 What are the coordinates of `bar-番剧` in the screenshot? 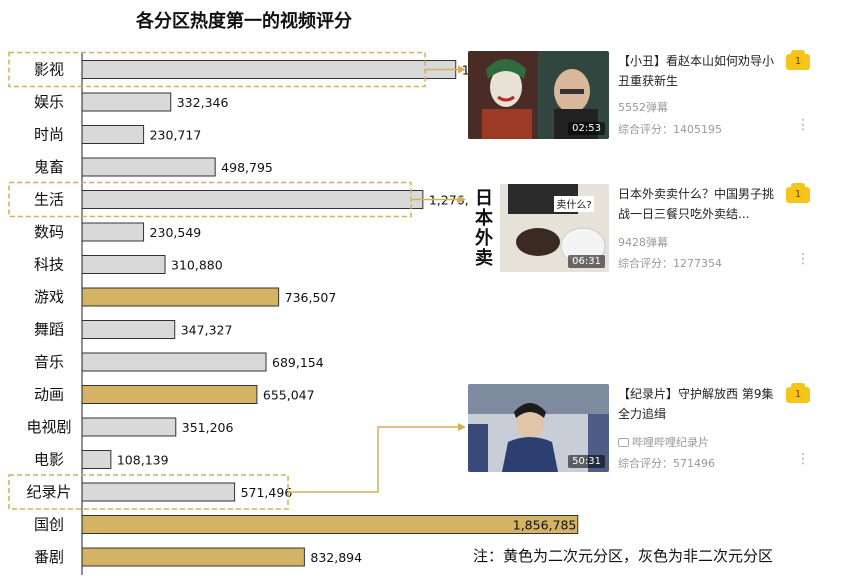 It's located at (193, 557).